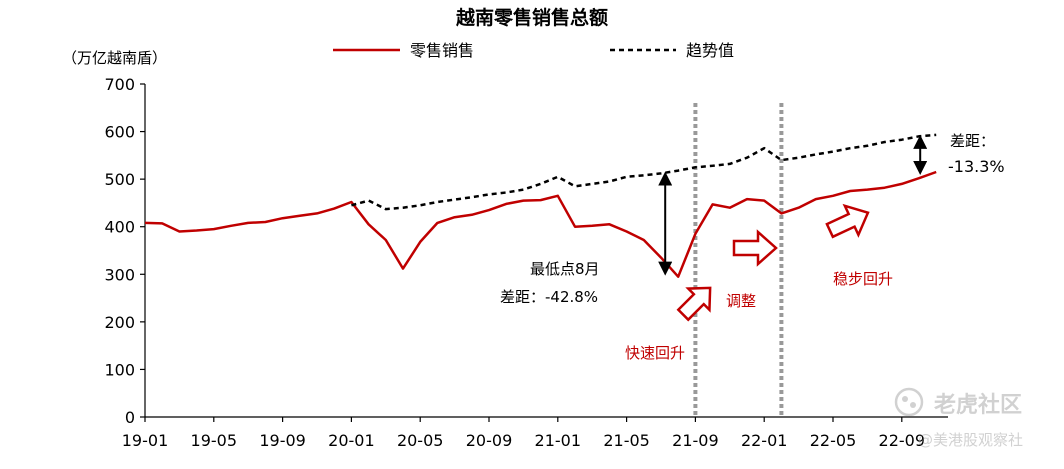  Describe the element at coordinates (972, 141) in the screenshot. I see `annotation-current-gap-label: 差距：` at that location.